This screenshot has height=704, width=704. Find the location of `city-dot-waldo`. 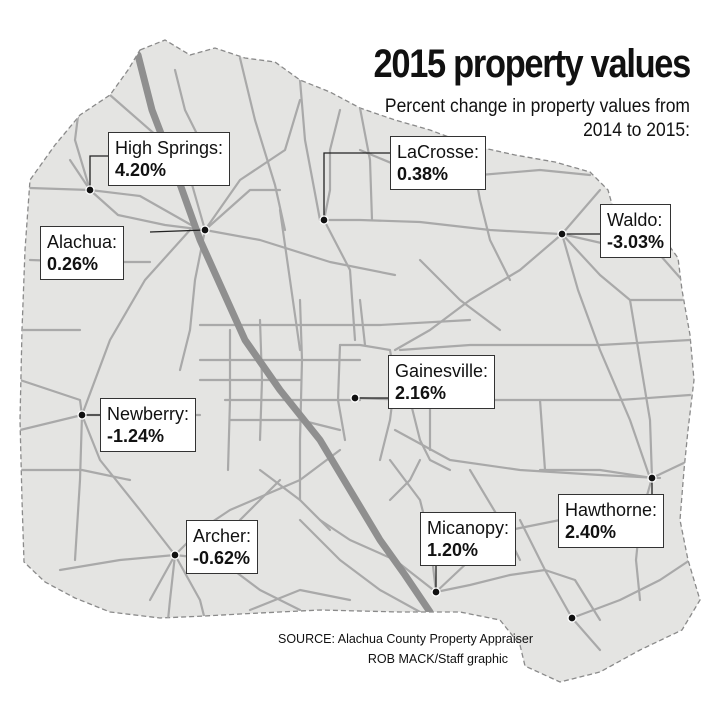

city-dot-waldo is located at coordinates (562, 234).